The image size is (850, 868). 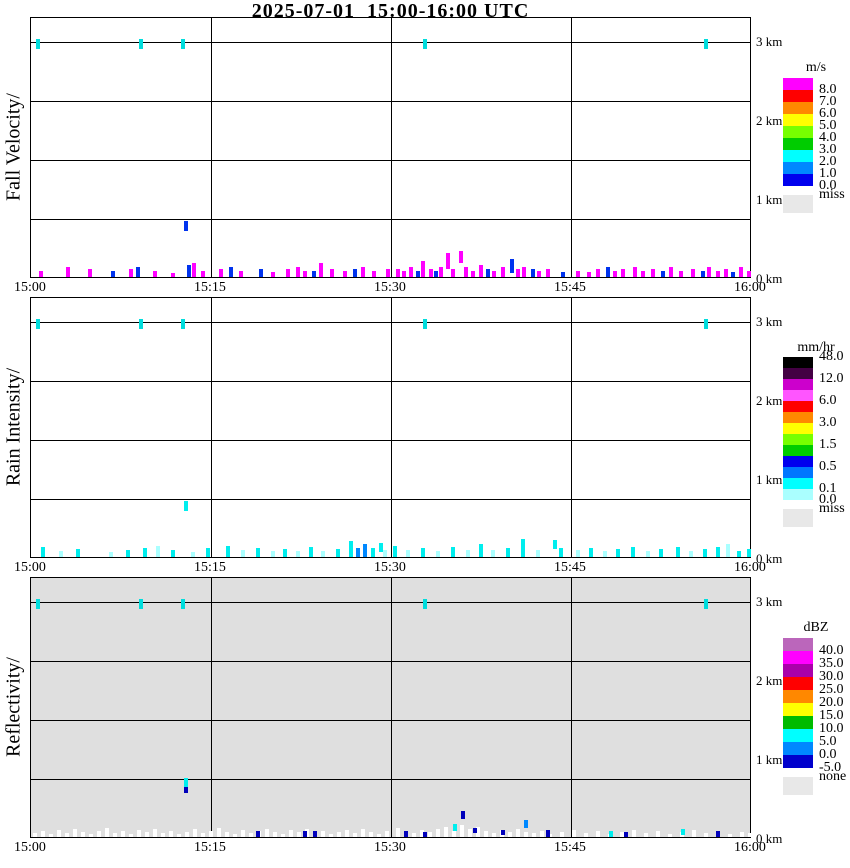 What do you see at coordinates (390, 567) in the screenshot?
I see `x-tick-label: 15:30` at bounding box center [390, 567].